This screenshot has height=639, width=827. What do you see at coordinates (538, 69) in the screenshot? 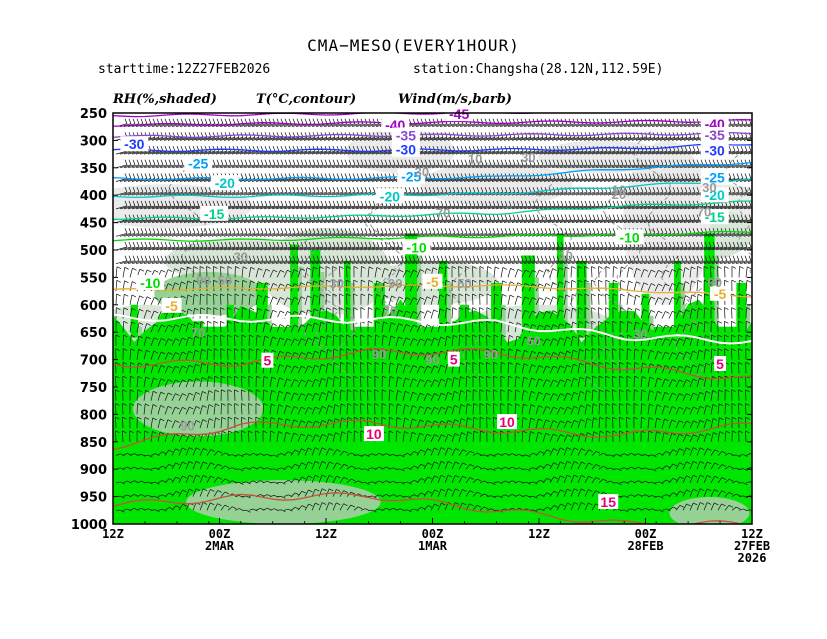
I see `station-info: station:Changsha(28.12N,112.59E)` at bounding box center [538, 69].